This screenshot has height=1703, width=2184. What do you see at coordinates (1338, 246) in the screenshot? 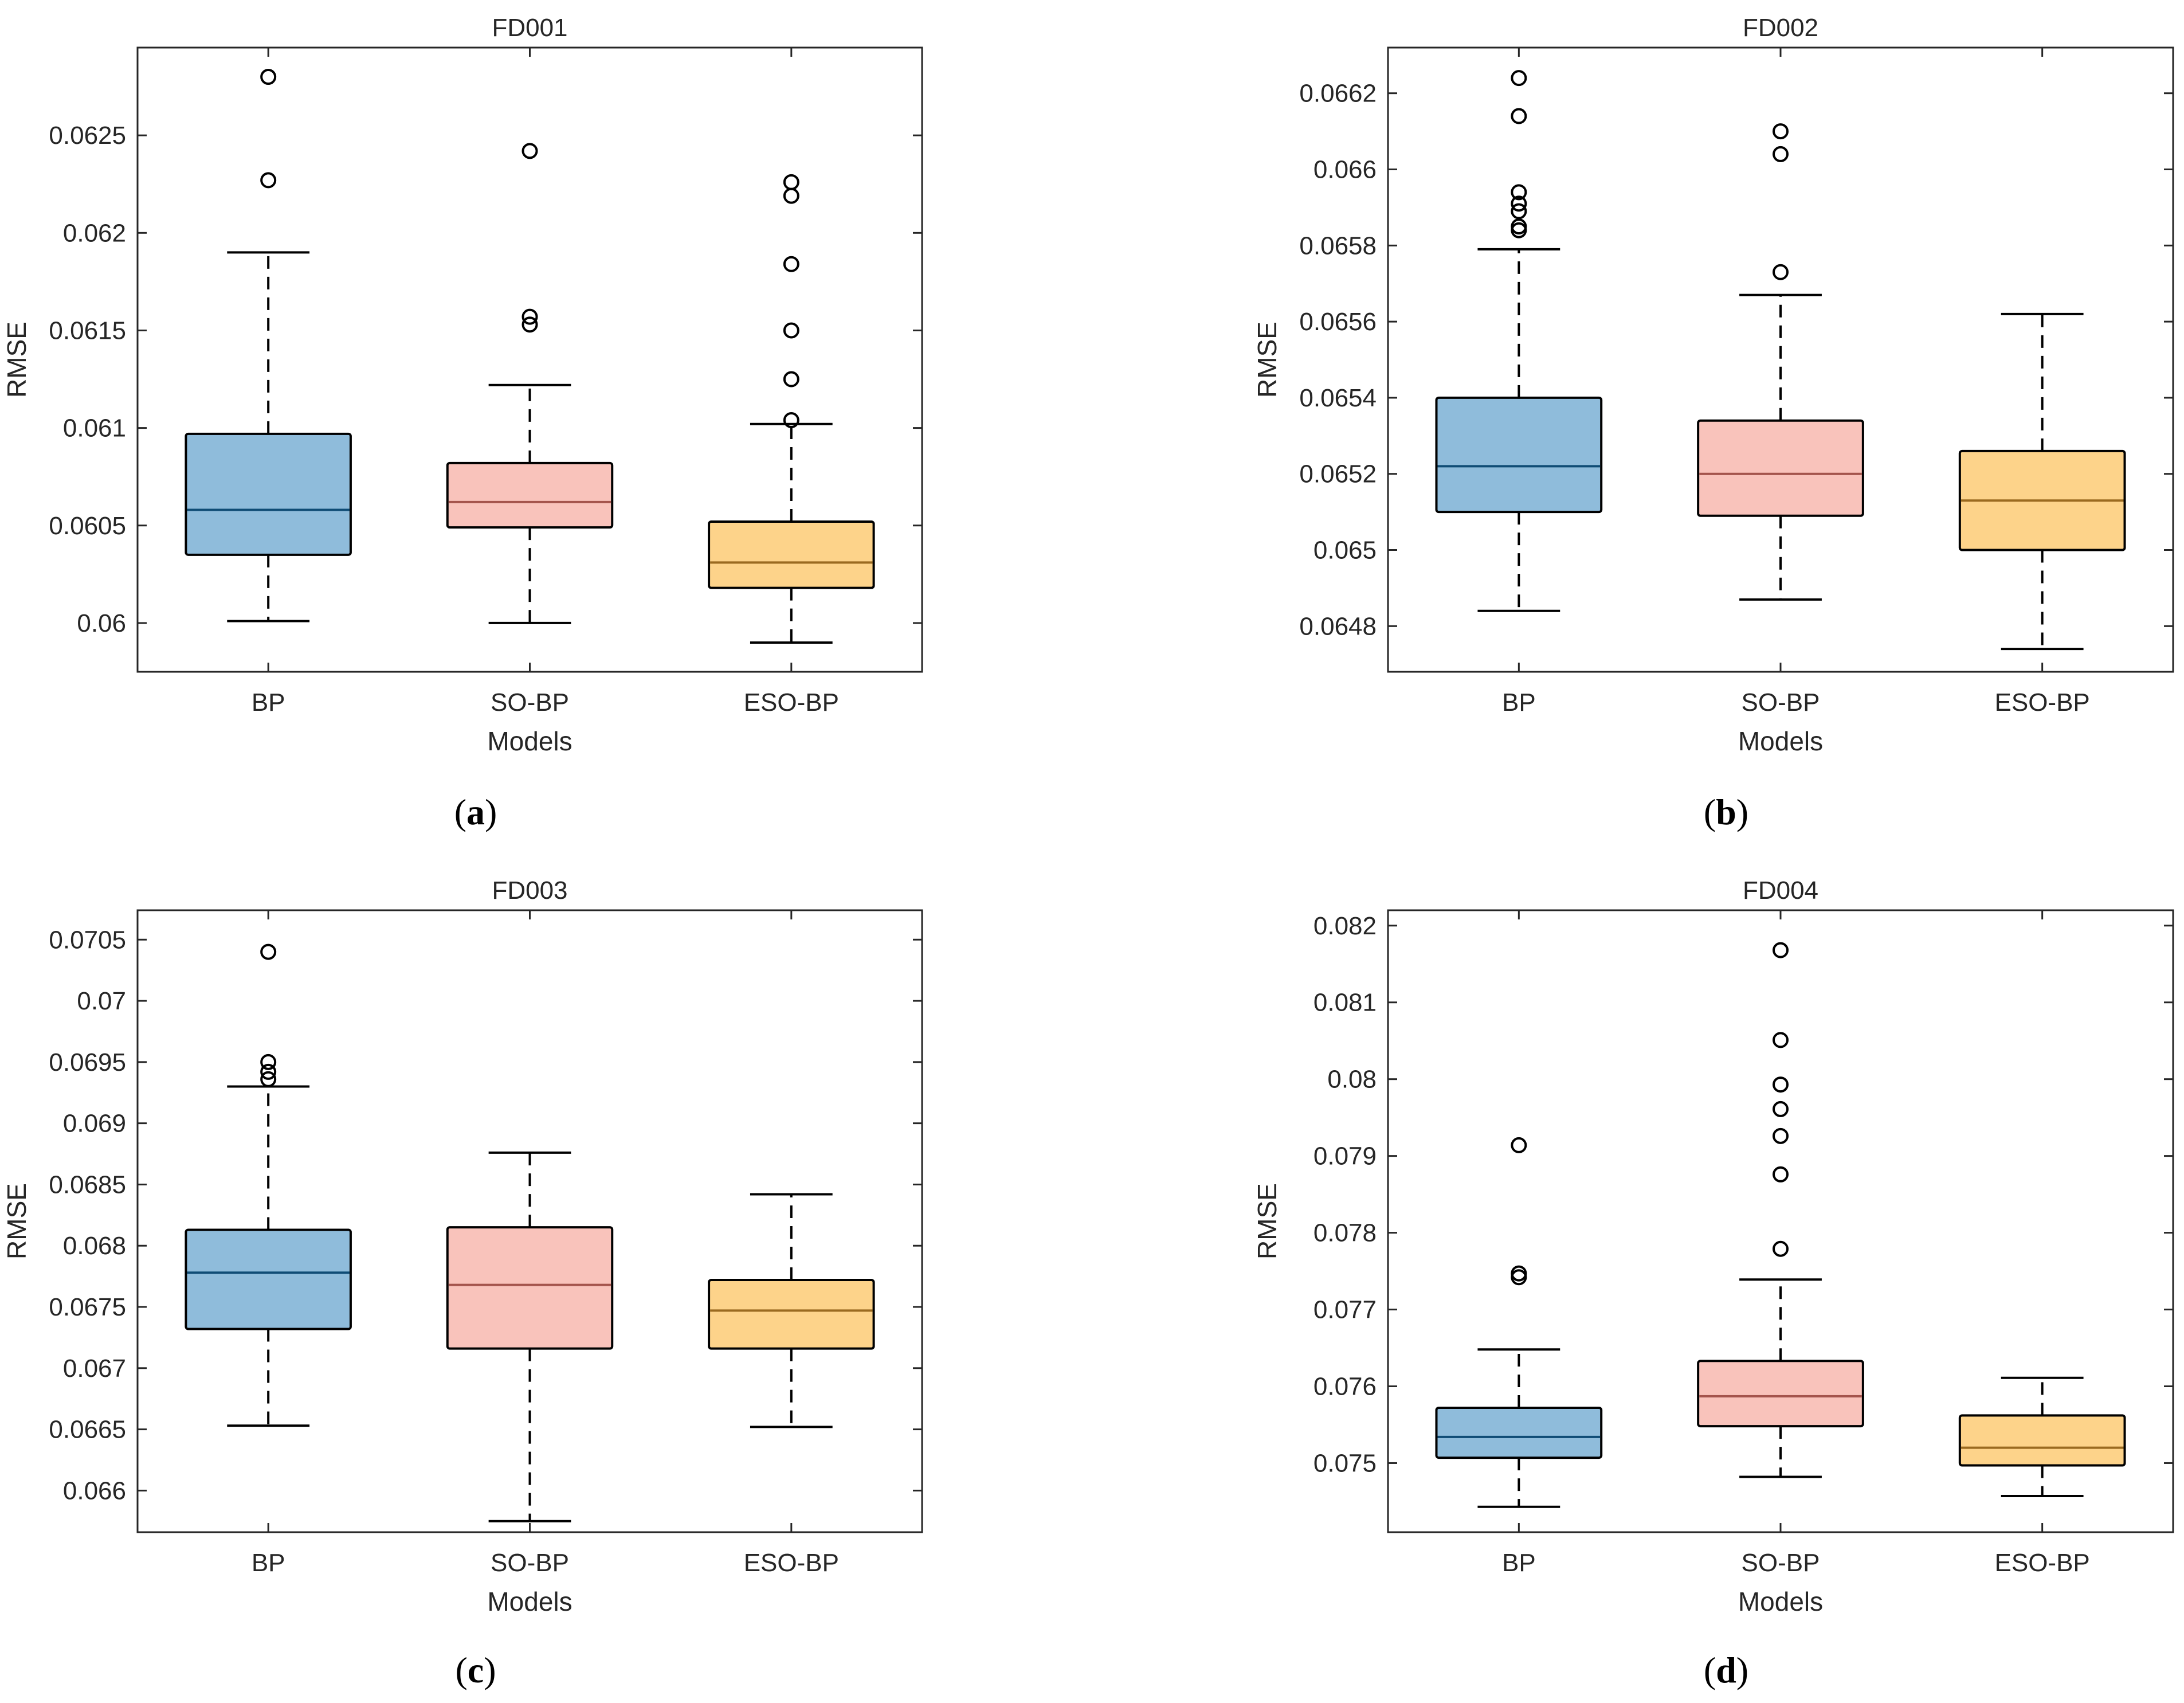
I see `y-tick-label: 0.0658` at bounding box center [1338, 246].